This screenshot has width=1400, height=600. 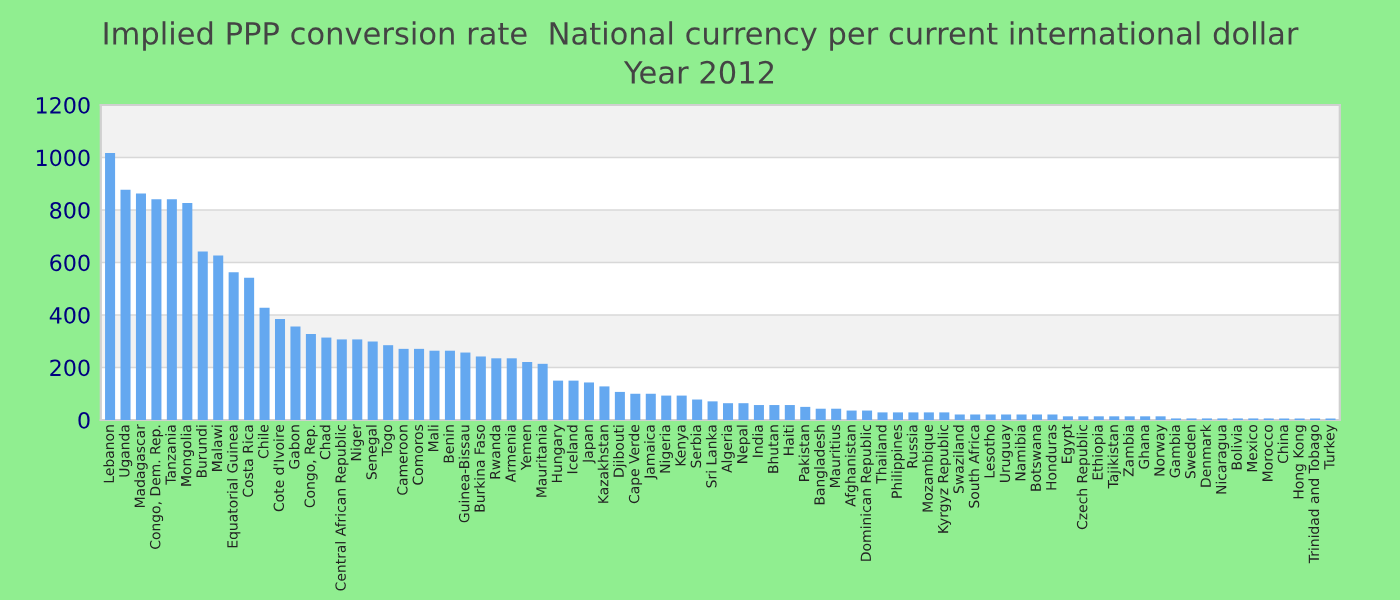 I want to click on y-tick-label: 200, so click(x=70, y=368).